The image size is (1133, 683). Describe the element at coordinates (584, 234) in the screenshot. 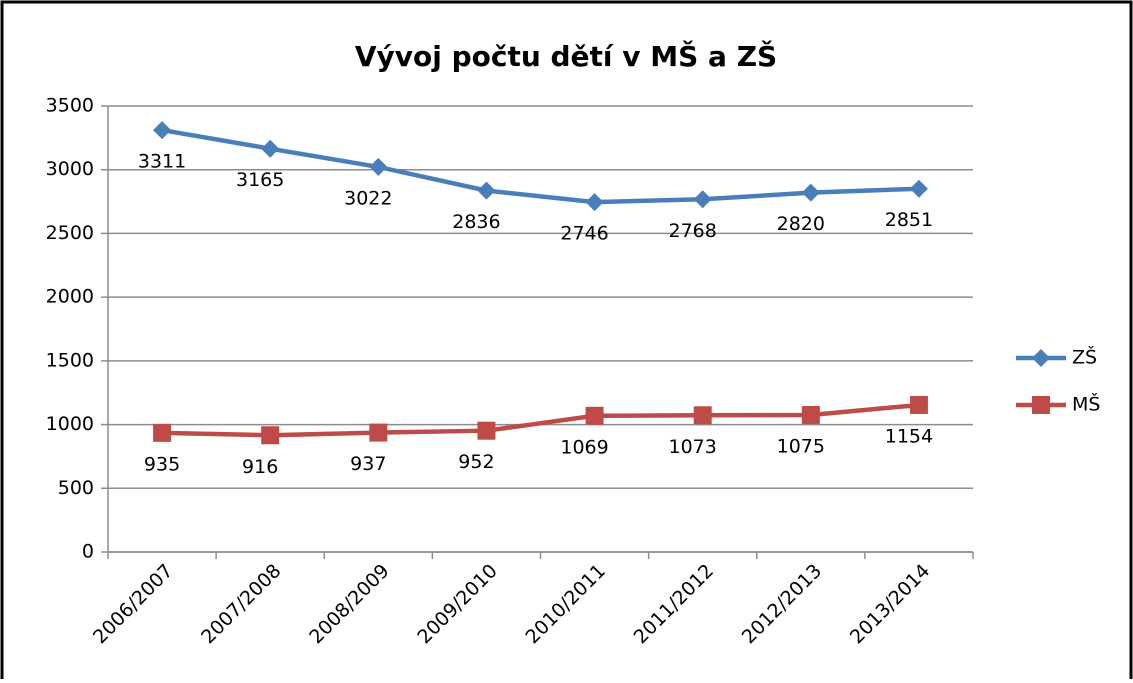

I see `data-label: 2746` at that location.